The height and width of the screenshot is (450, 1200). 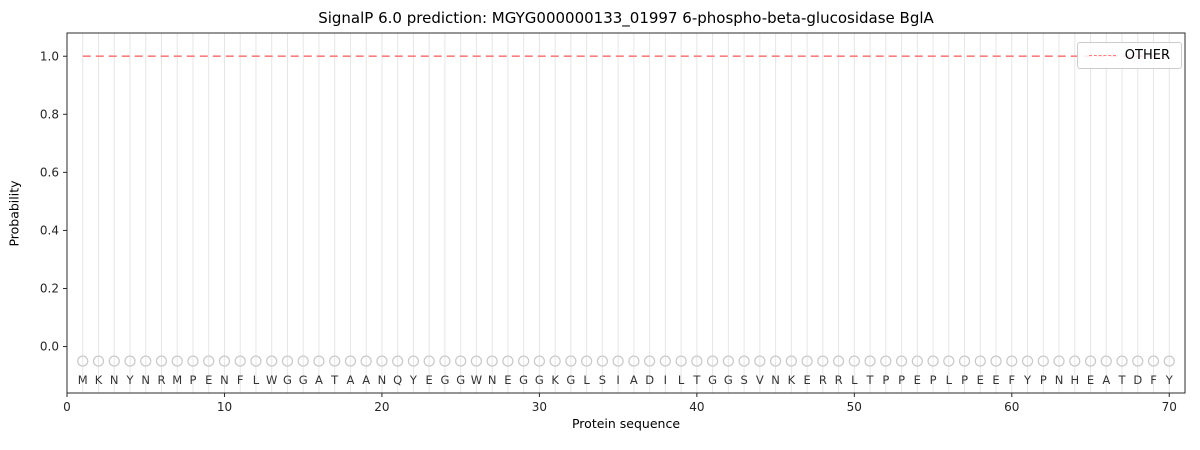 I want to click on legend-box: OTHER, so click(x=1129, y=55).